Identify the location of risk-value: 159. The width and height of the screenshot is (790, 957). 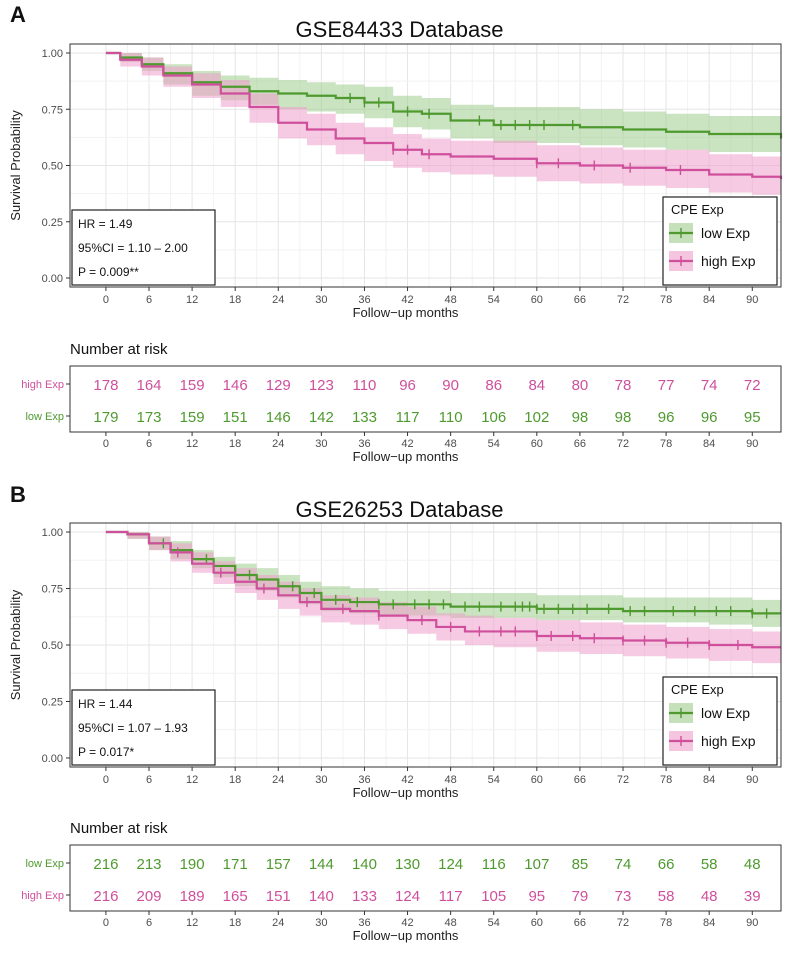
(192, 385).